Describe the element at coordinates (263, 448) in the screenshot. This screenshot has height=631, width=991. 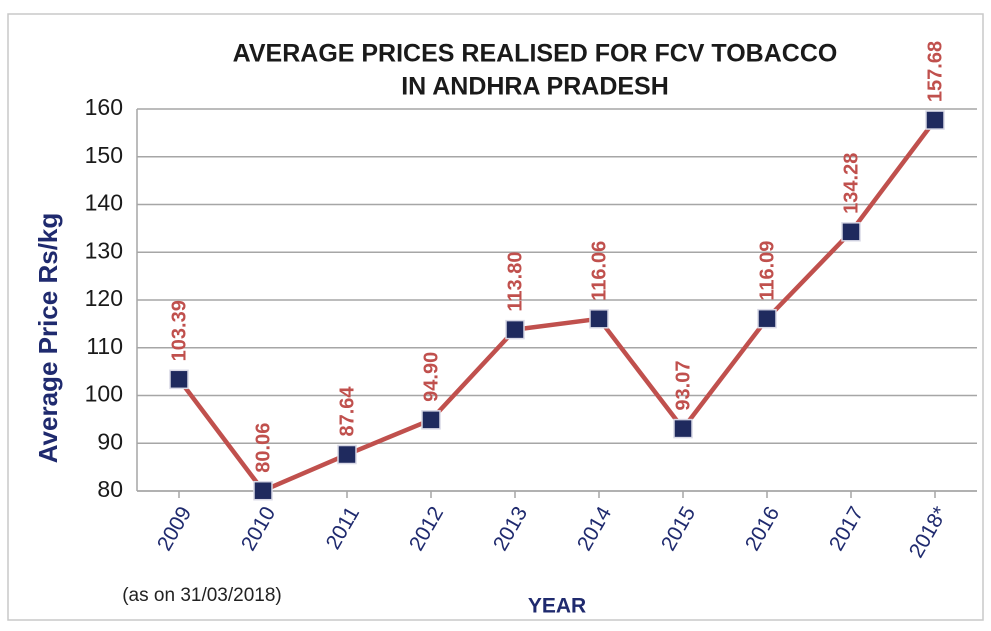
I see `data-label: 80.06` at that location.